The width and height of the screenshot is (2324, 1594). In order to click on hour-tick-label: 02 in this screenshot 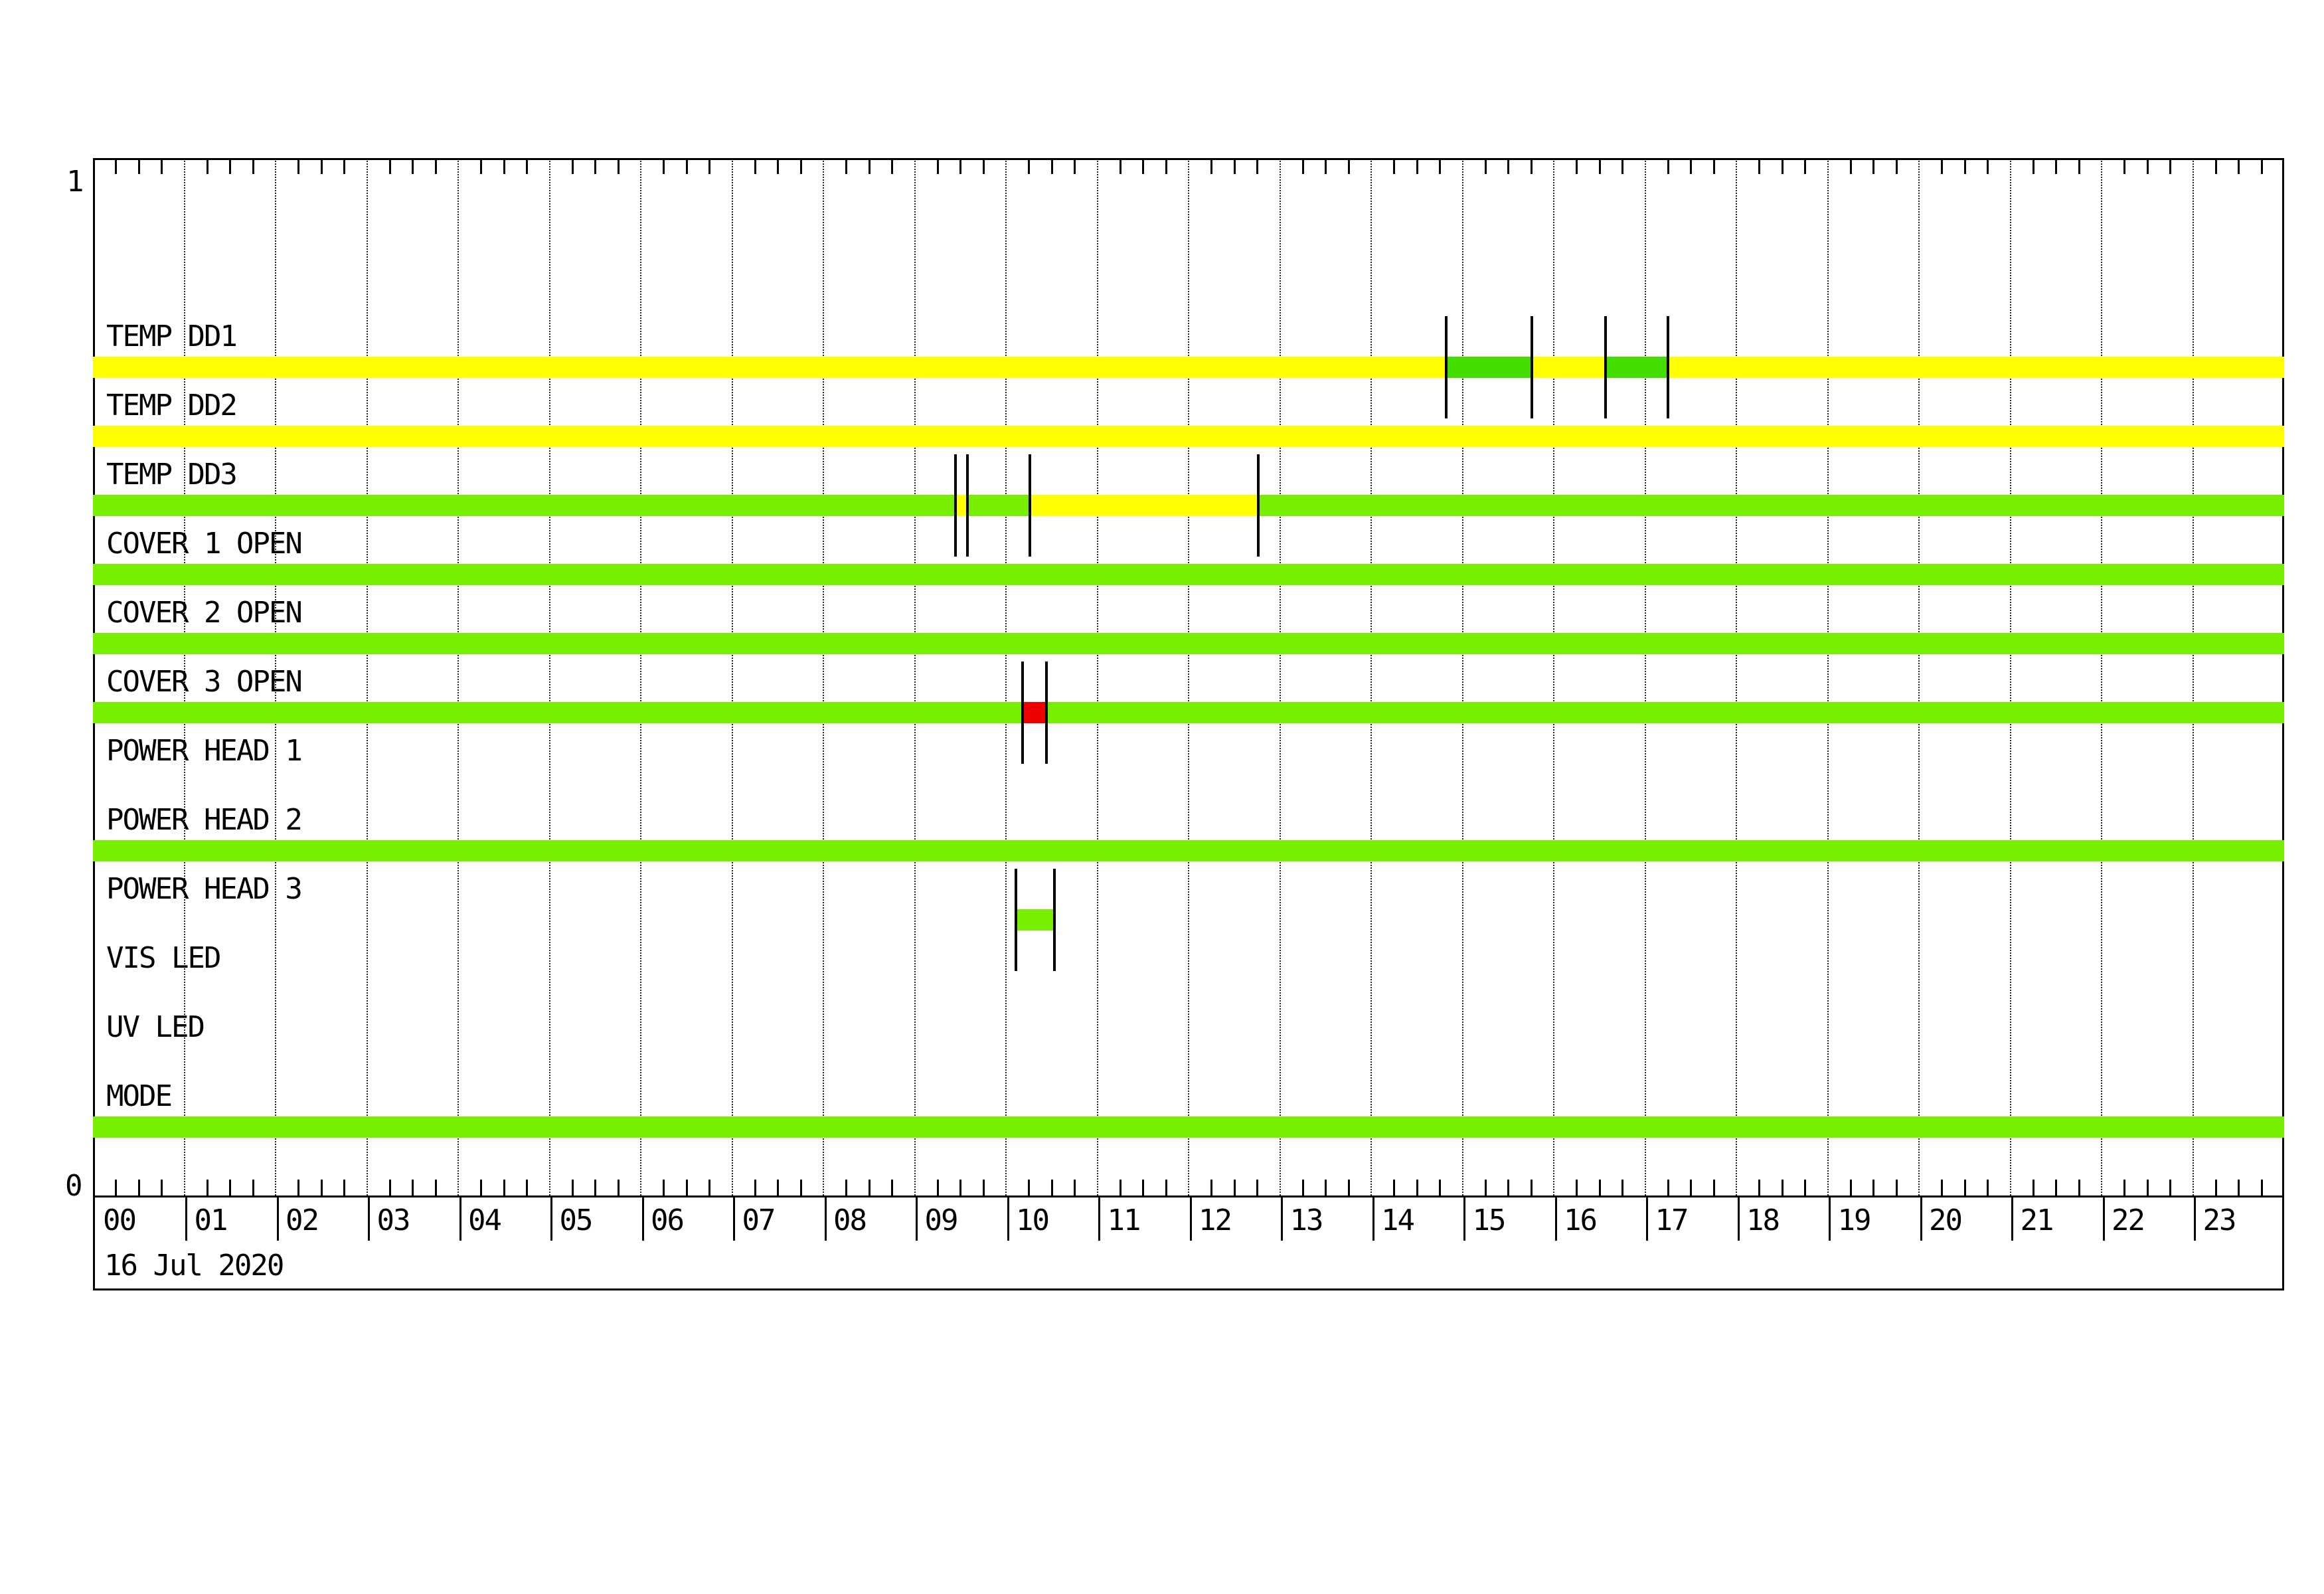, I will do `click(303, 1220)`.